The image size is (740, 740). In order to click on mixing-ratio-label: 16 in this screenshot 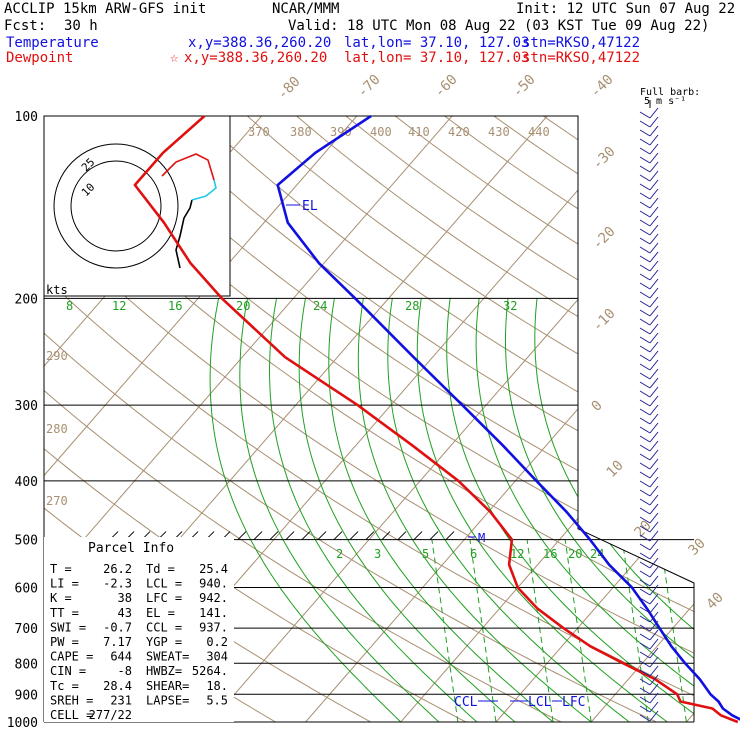, I will do `click(550, 554)`.